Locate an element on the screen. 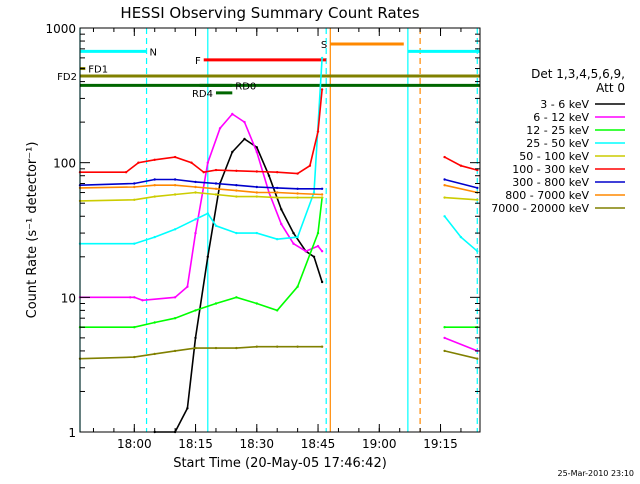 The width and height of the screenshot is (640, 484). legend-label-300-800-kev: 300 - 800 keV is located at coordinates (550, 182).